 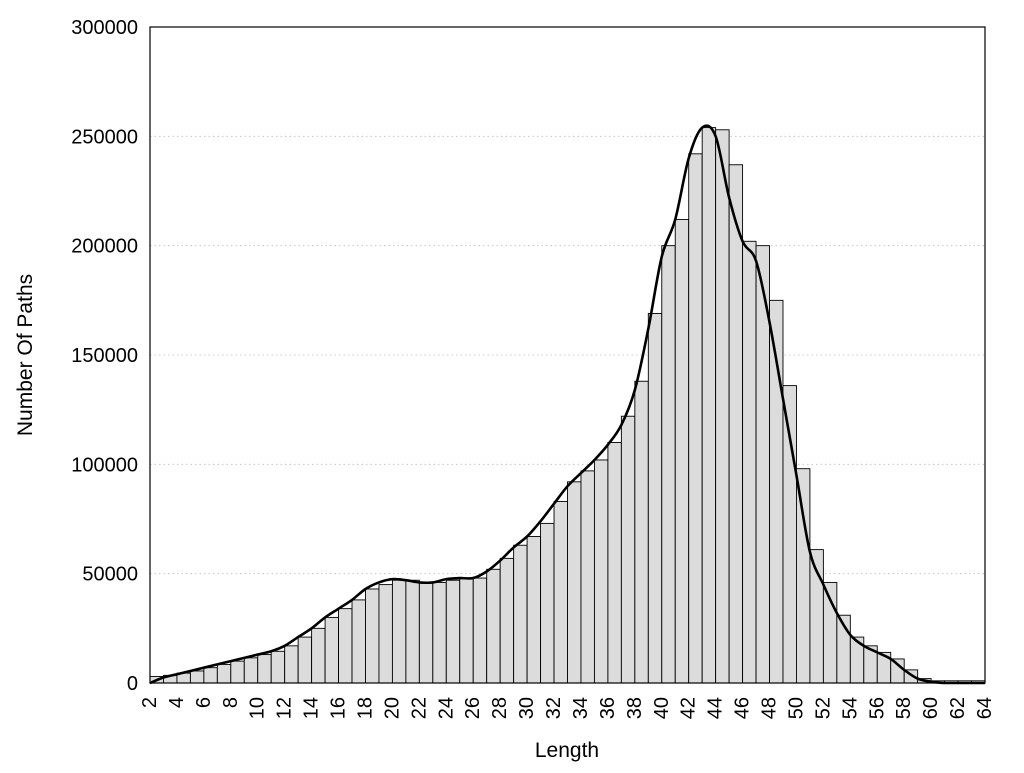 What do you see at coordinates (473, 708) in the screenshot?
I see `x-tick-label: 26` at bounding box center [473, 708].